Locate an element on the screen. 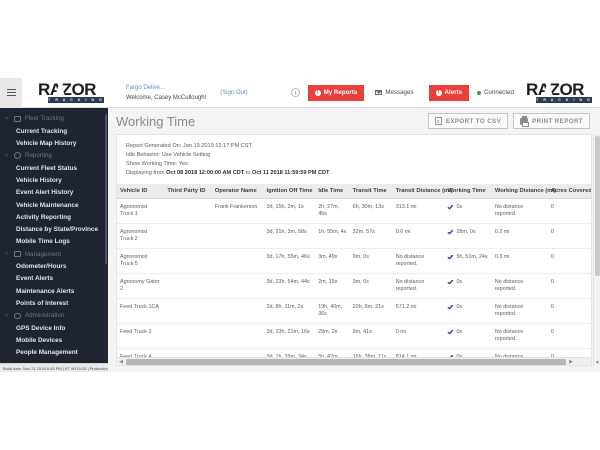 The image size is (600, 450). sidebar-group-fleet-tracking: ˄ Fleet Tracking is located at coordinates (54, 118).